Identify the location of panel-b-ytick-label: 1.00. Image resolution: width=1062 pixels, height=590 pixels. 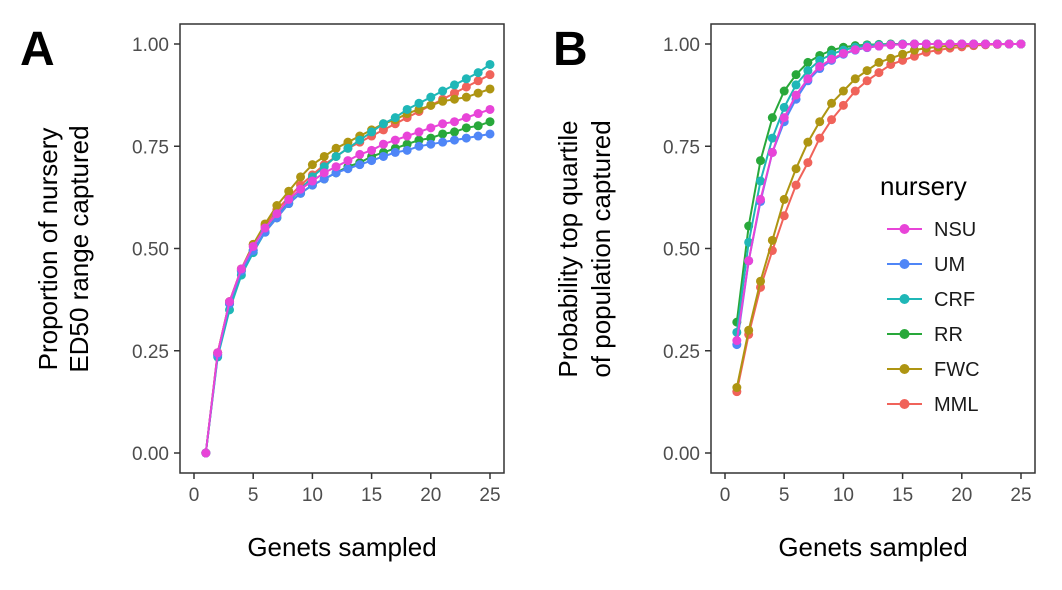
(681, 45).